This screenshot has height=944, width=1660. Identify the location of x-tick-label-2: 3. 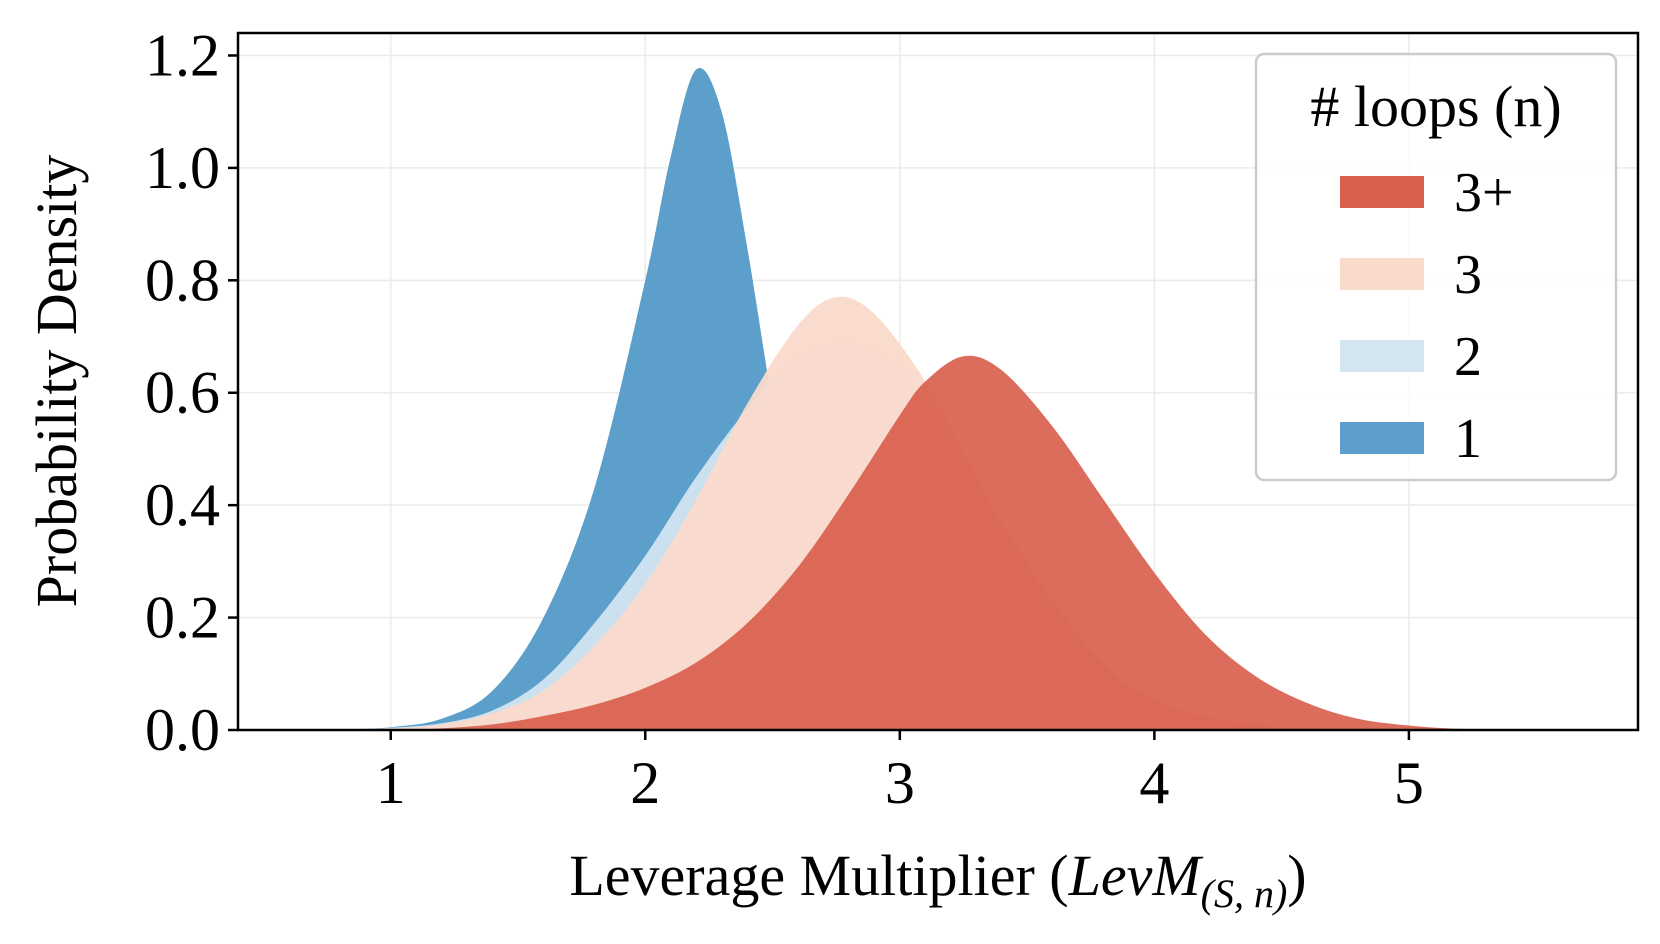
(900, 783).